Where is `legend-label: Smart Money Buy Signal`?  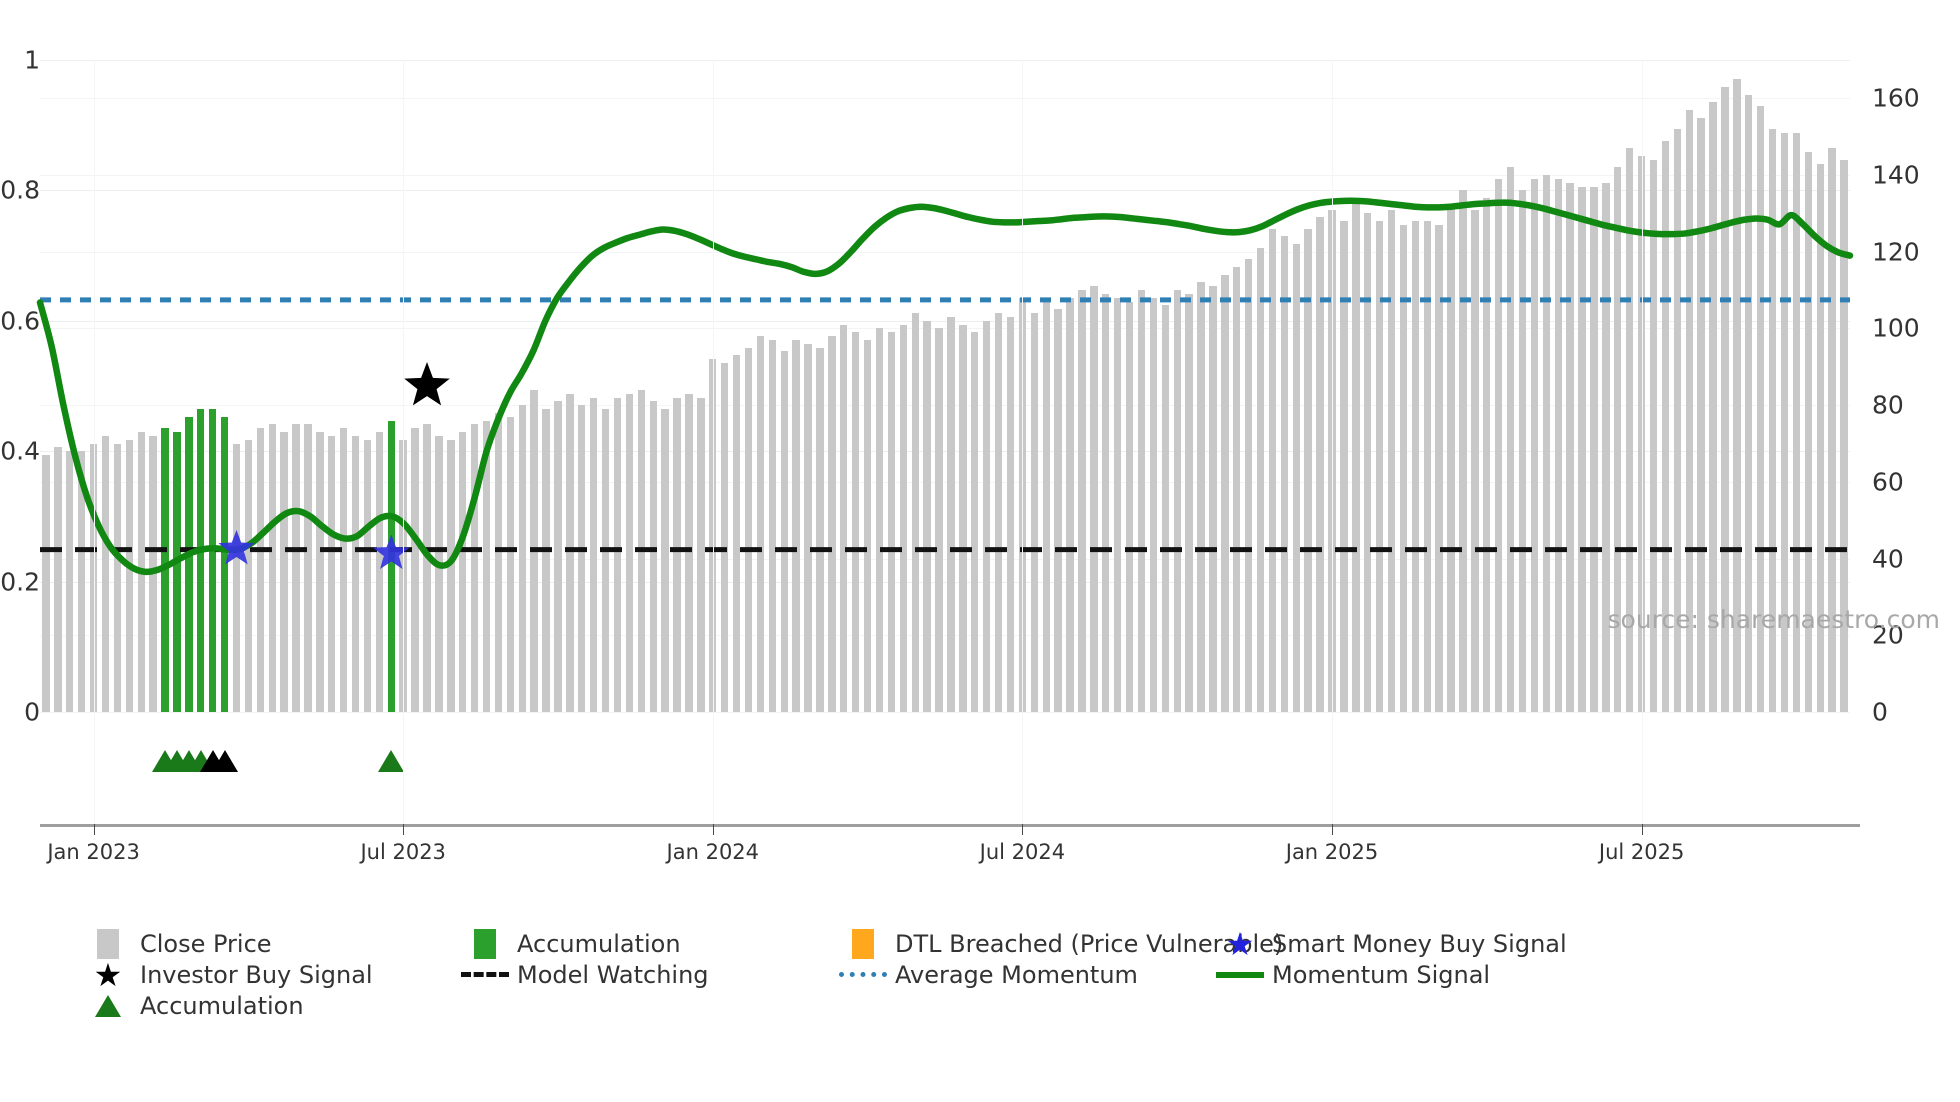
legend-label: Smart Money Buy Signal is located at coordinates (1419, 943).